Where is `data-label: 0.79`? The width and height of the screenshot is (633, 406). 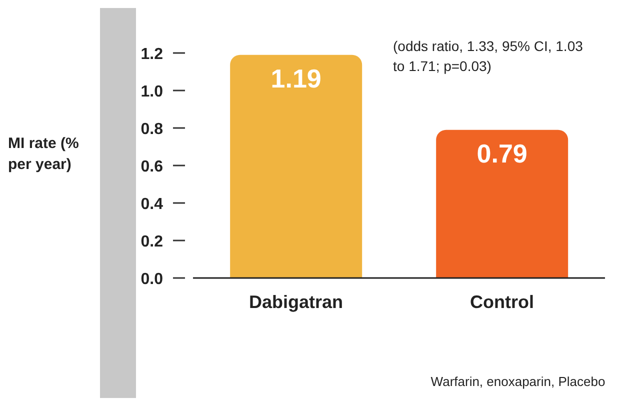 data-label: 0.79 is located at coordinates (502, 153).